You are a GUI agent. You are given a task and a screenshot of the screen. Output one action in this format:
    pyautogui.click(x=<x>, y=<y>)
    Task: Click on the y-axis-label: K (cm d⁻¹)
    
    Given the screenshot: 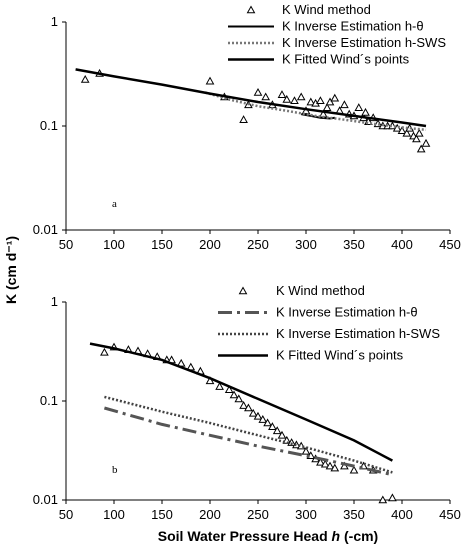 What is the action you would take?
    pyautogui.click(x=11, y=270)
    